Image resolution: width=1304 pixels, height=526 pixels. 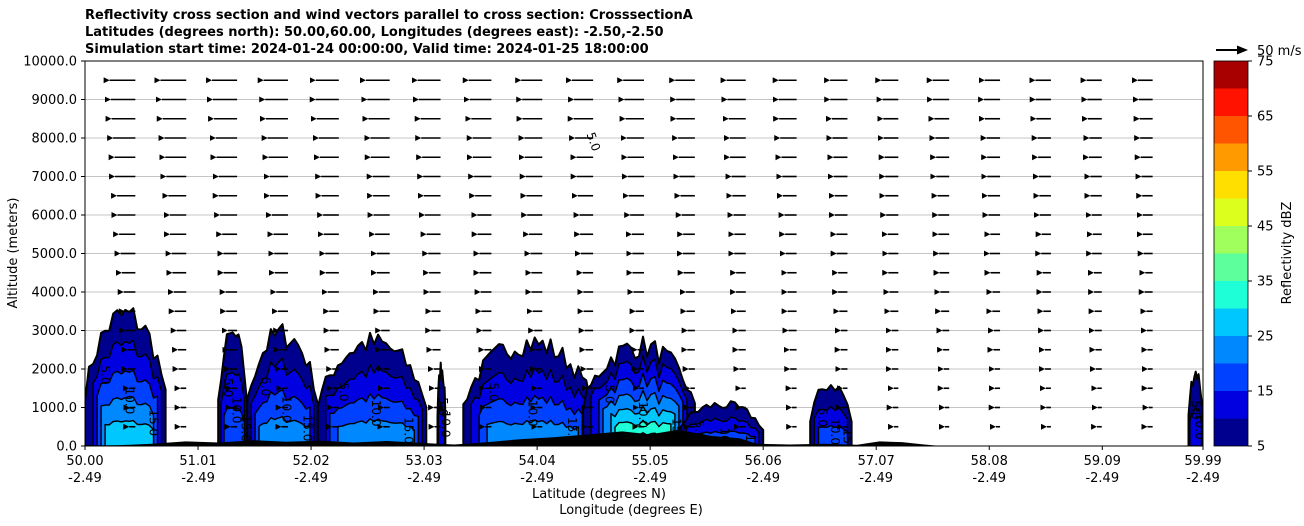 I want to click on x-tick-label-lat: 54.04, so click(x=537, y=461).